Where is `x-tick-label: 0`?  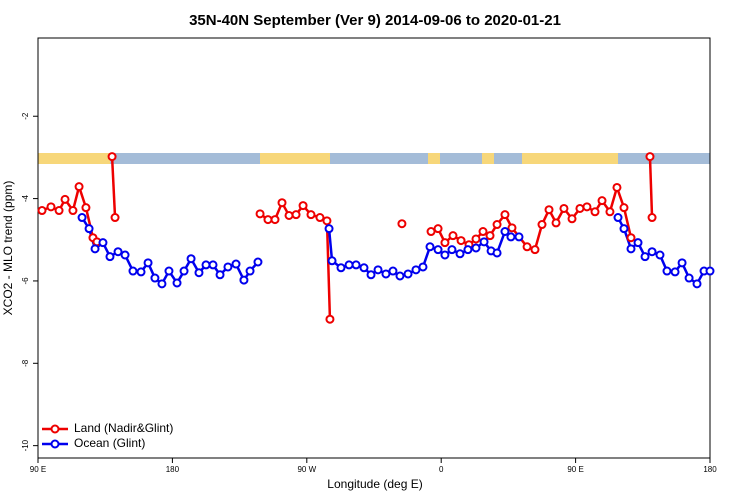
x-tick-label: 0 is located at coordinates (441, 469).